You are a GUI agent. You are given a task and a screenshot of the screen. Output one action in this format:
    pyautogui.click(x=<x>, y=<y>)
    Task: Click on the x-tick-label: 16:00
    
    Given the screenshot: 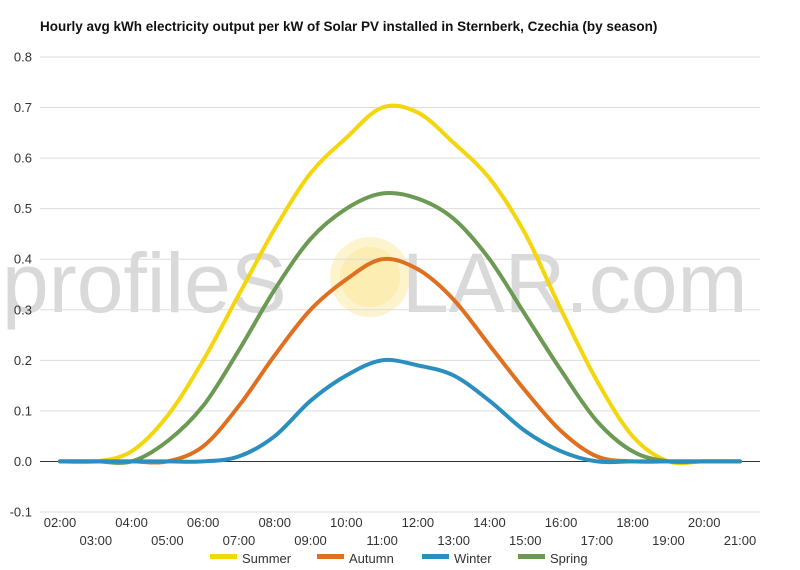 What is the action you would take?
    pyautogui.click(x=561, y=522)
    